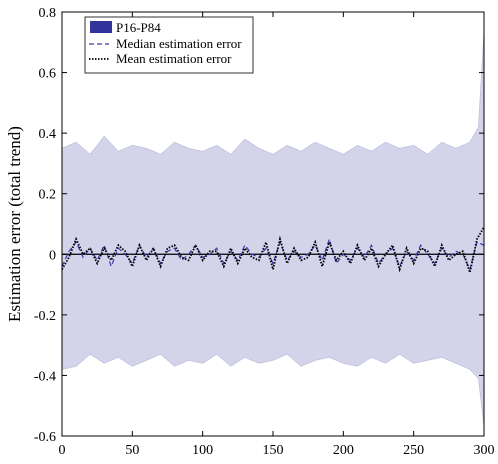 This screenshot has width=498, height=464. I want to click on y-tick-label: 0, so click(52, 255).